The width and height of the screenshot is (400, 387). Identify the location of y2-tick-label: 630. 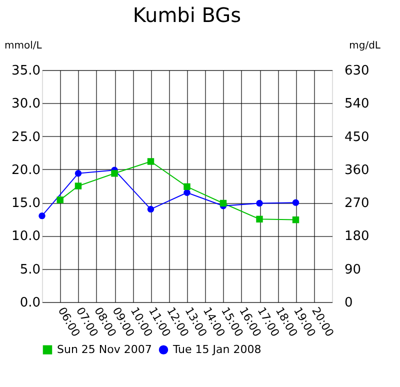
(357, 71).